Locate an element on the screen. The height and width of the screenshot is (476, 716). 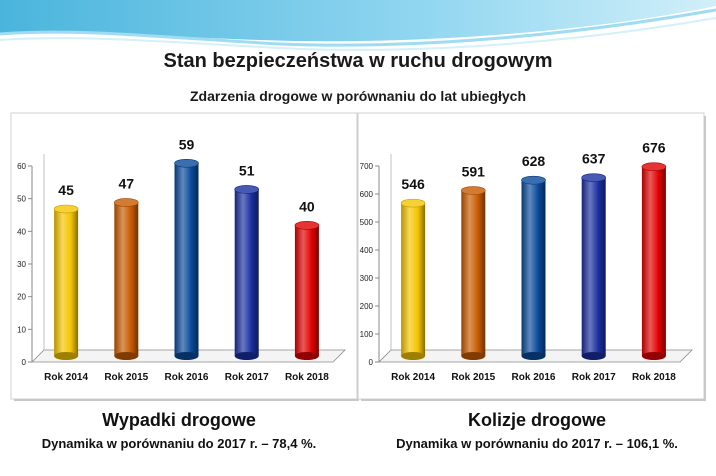
accidents-y-tick-label: 10 is located at coordinates (21, 329).